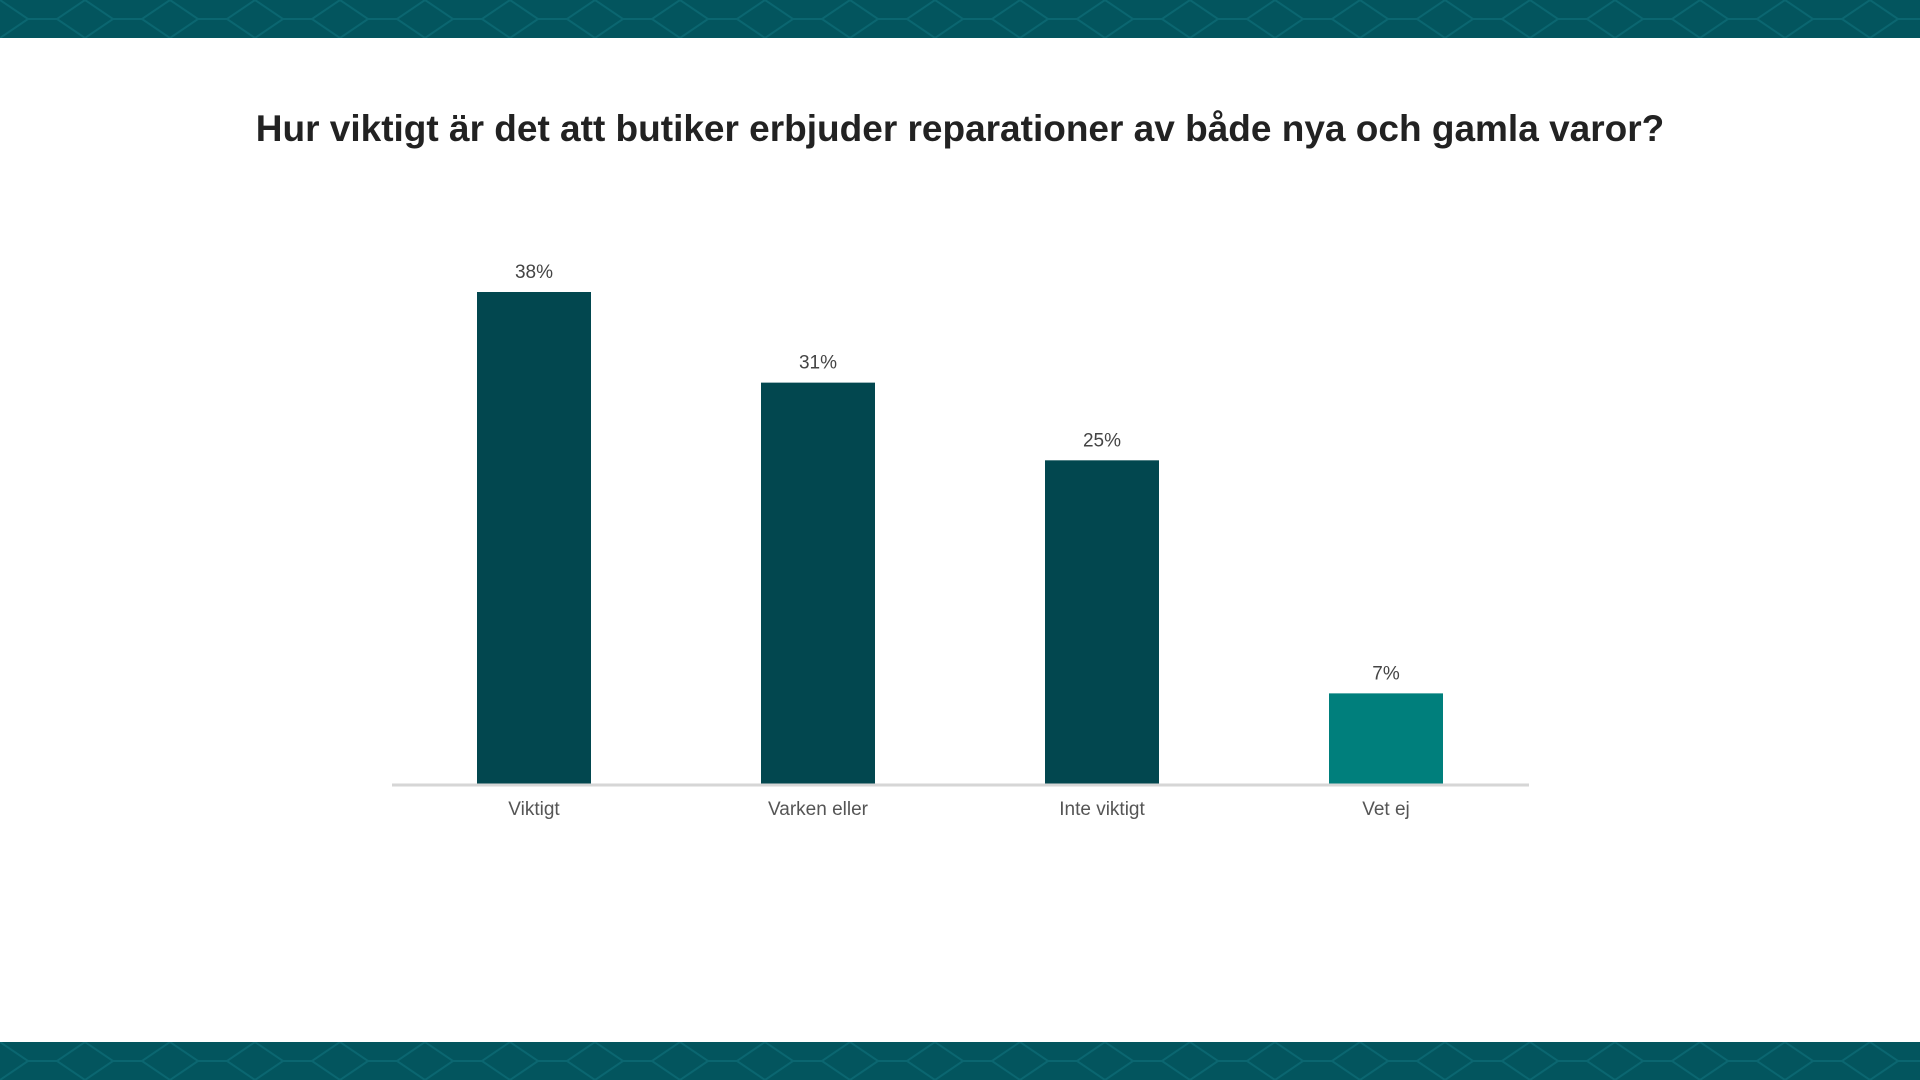 The image size is (1920, 1080). What do you see at coordinates (1386, 738) in the screenshot?
I see `bar-vet-ej` at bounding box center [1386, 738].